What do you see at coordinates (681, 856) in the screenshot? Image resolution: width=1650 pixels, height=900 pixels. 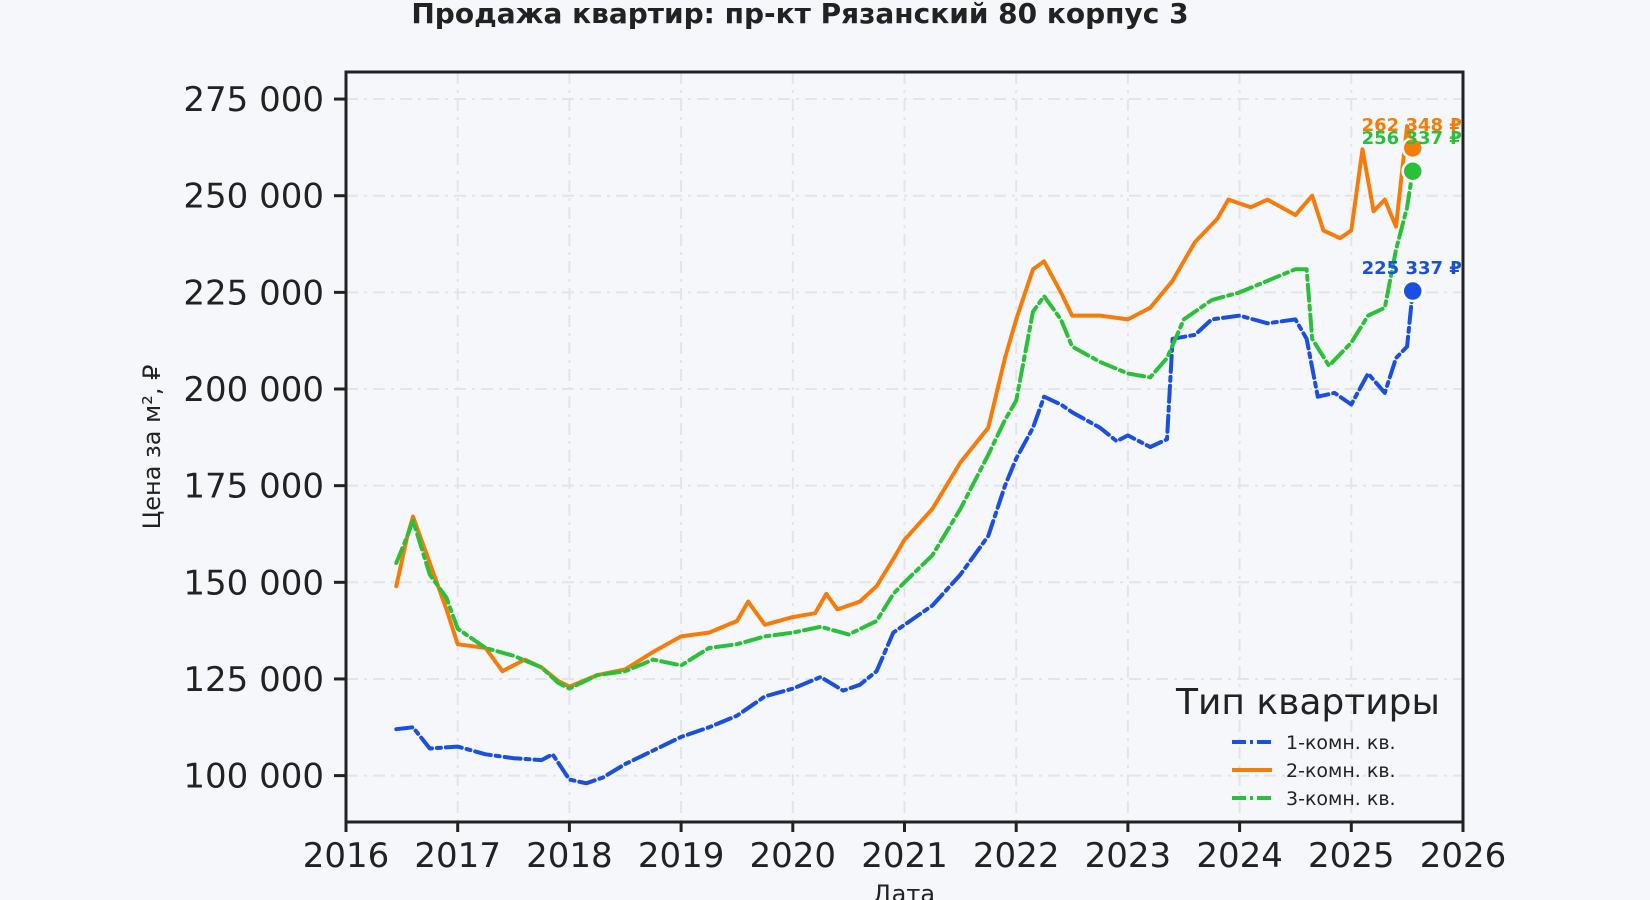 I see `x-tick-label: 2019` at bounding box center [681, 856].